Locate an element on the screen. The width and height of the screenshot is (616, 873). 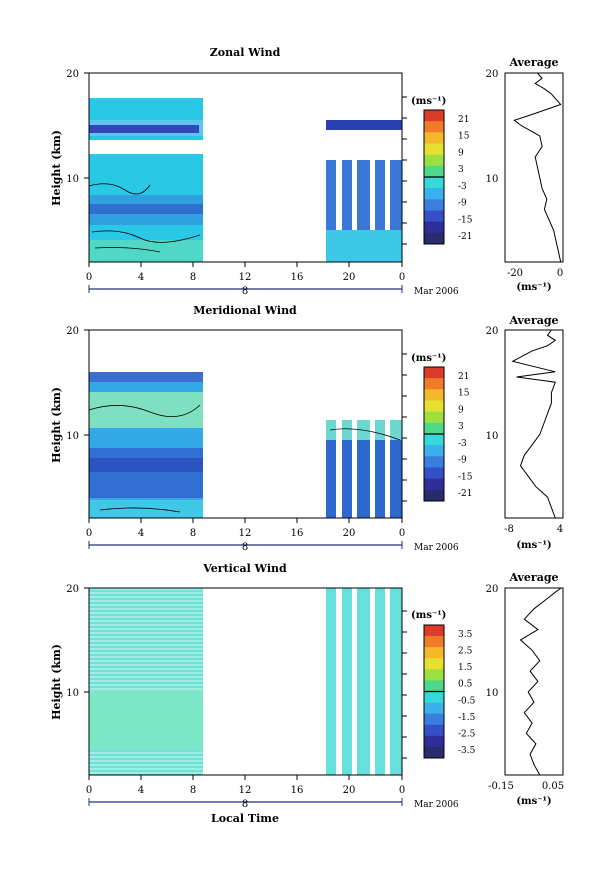
colorbar-tick-label: -1.5 is located at coordinates (467, 718).